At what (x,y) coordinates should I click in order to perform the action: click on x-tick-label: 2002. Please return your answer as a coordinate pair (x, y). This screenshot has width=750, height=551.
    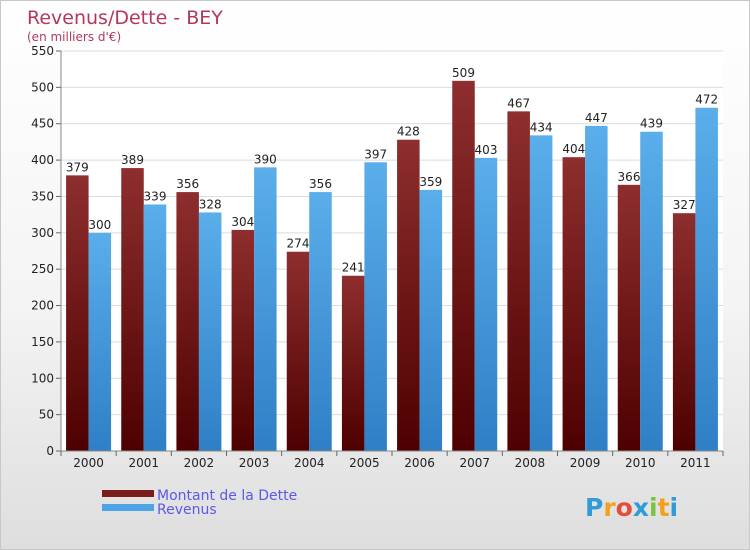
    Looking at the image, I should click on (199, 463).